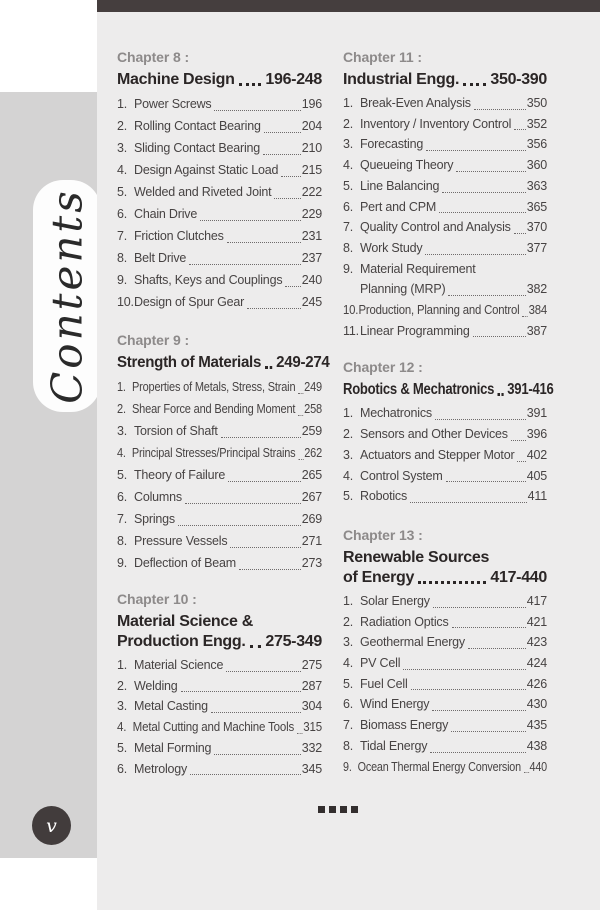  What do you see at coordinates (311, 192) in the screenshot?
I see `toc-item-page: 222` at bounding box center [311, 192].